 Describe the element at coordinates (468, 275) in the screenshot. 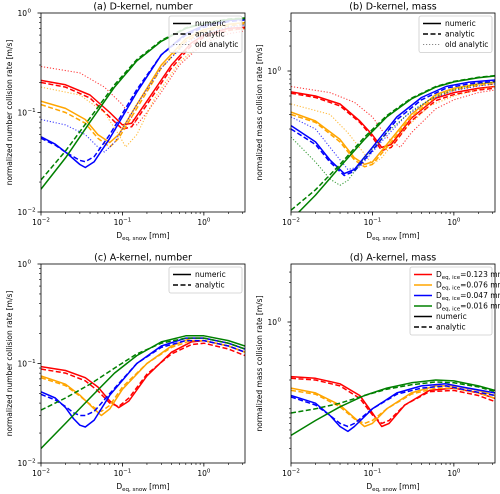

I see `legend-label: Deq, ice=0.123 mm` at that location.